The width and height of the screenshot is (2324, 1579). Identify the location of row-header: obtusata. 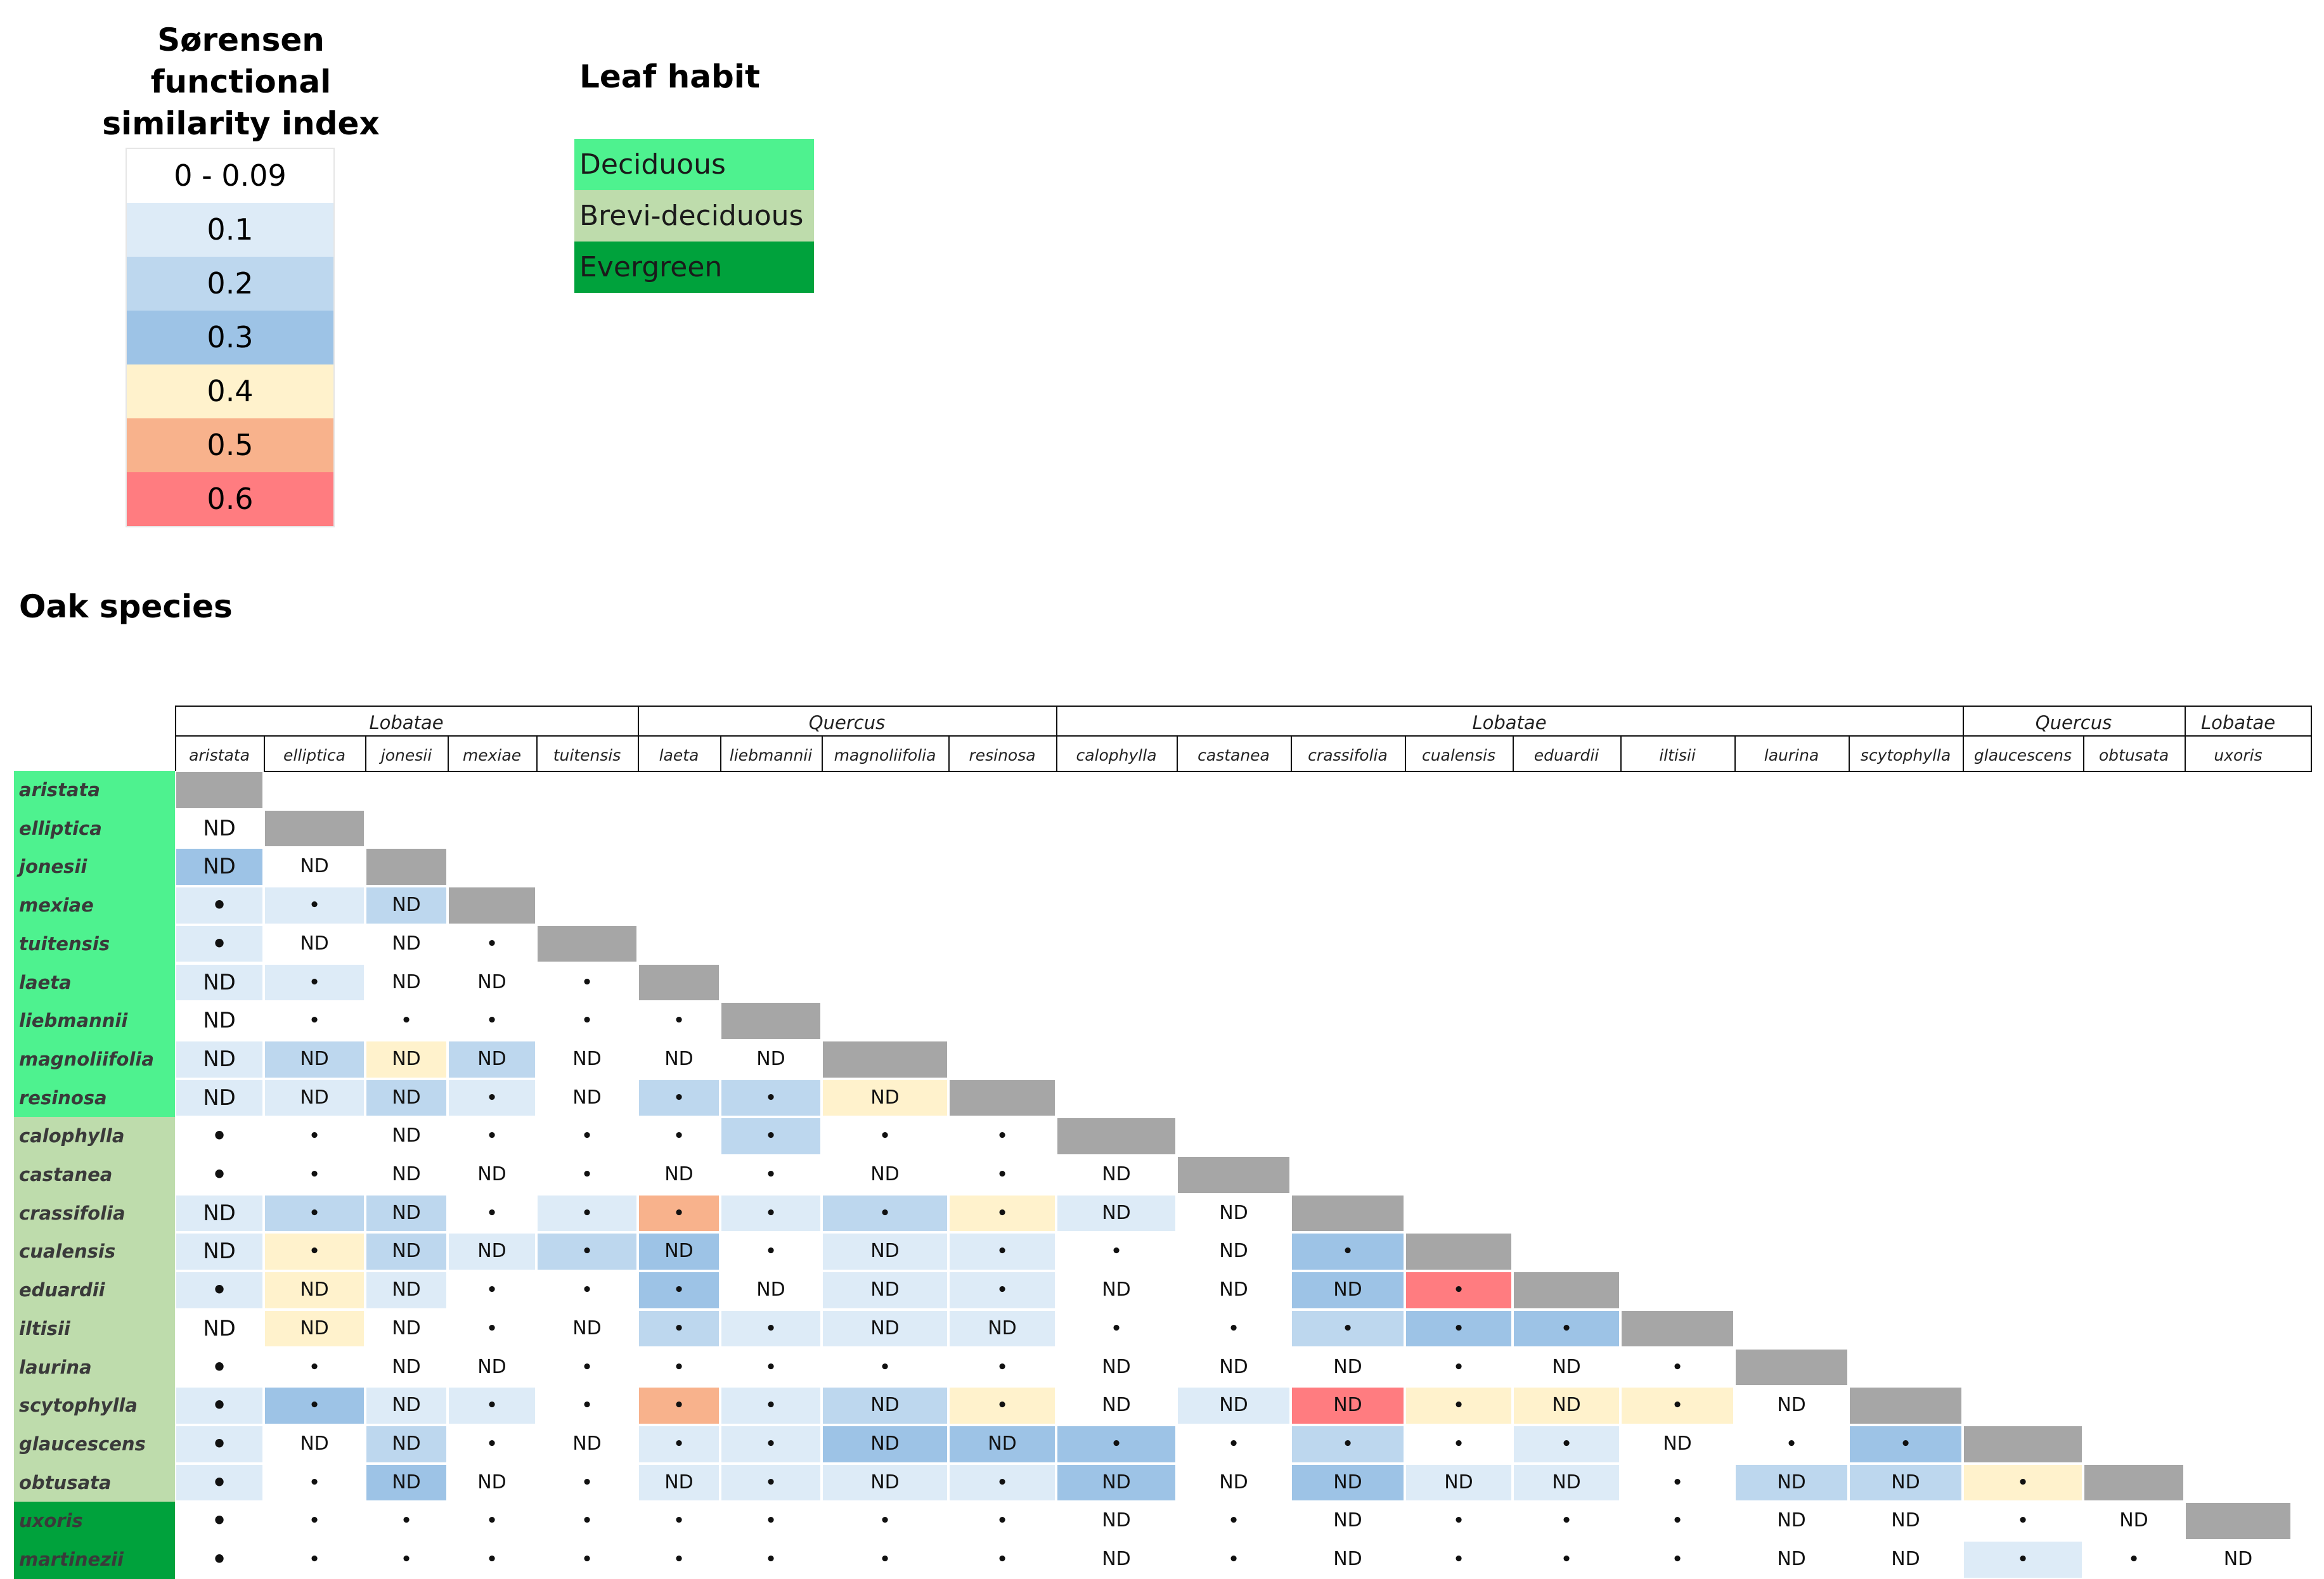
(95, 1483).